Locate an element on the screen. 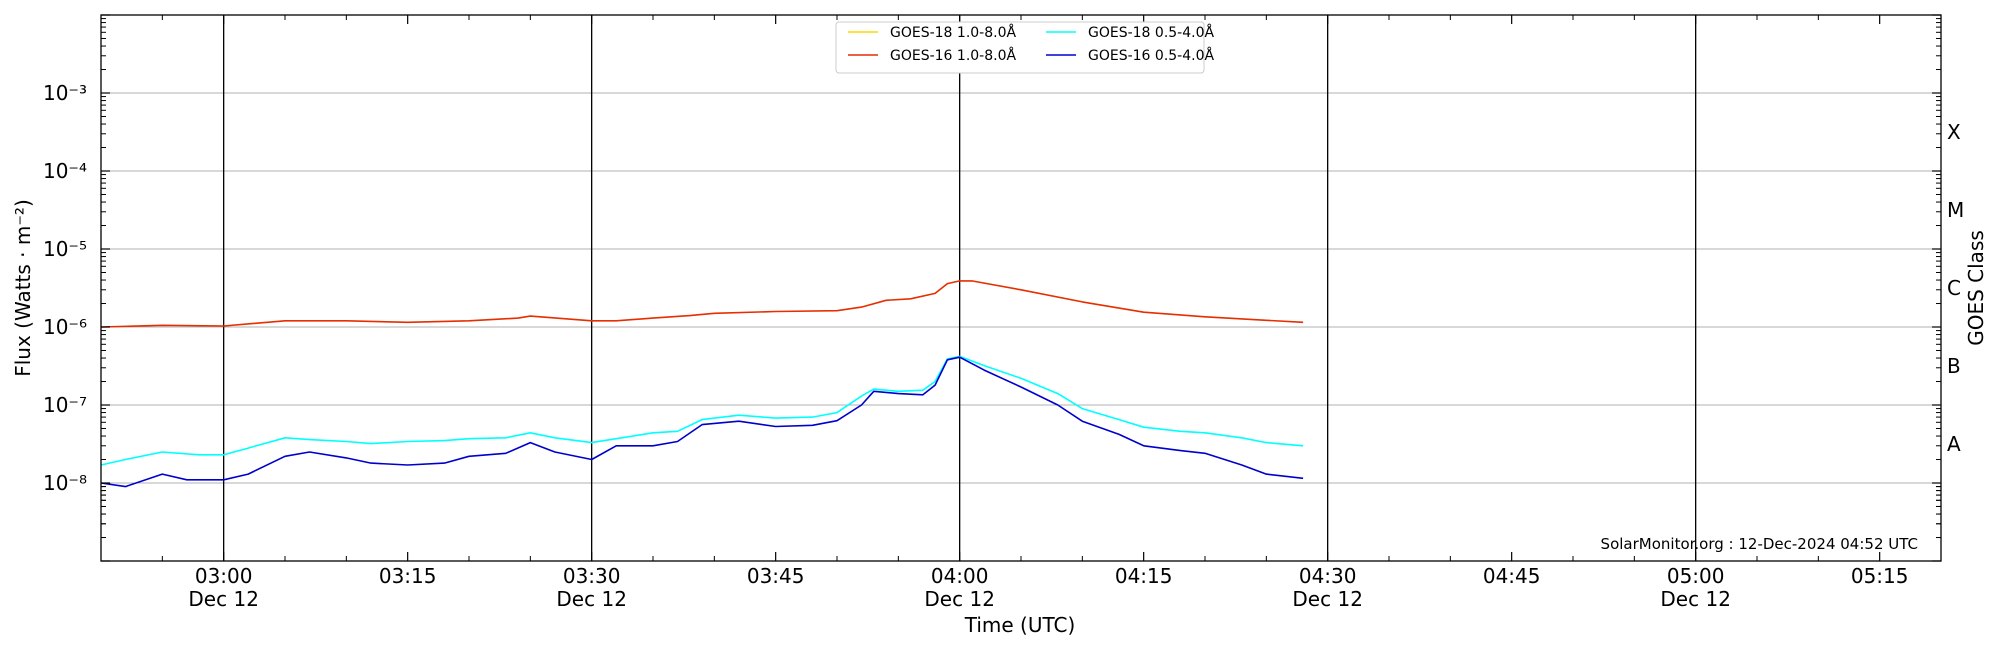  credit-text: SolarMonitor.org : 12-Dec-2024 04:52 UTC is located at coordinates (1759, 544).